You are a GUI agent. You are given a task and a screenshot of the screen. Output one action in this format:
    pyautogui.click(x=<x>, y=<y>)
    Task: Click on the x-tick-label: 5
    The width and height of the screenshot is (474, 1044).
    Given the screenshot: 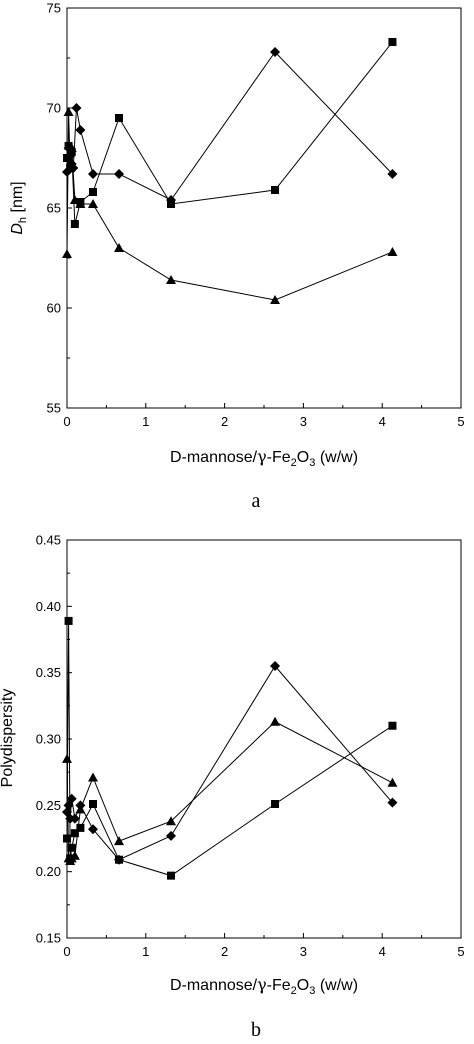 What is the action you would take?
    pyautogui.click(x=460, y=421)
    